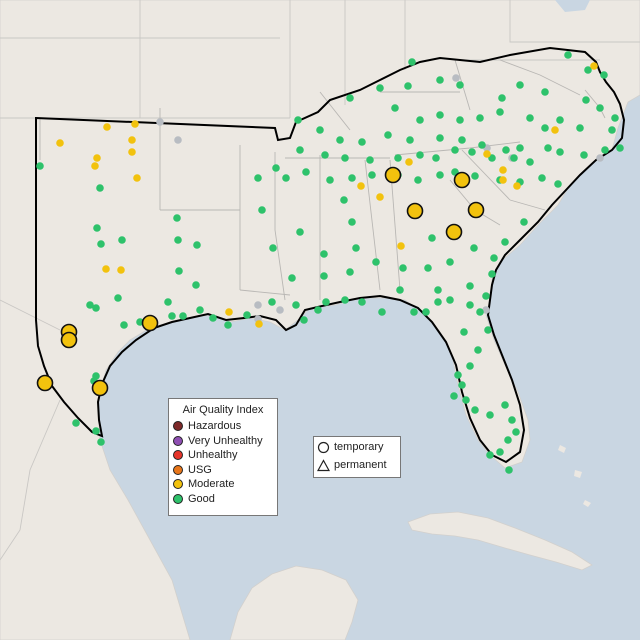  Describe the element at coordinates (223, 455) in the screenshot. I see `legend-item-unhealthy: Unhealthy` at that location.